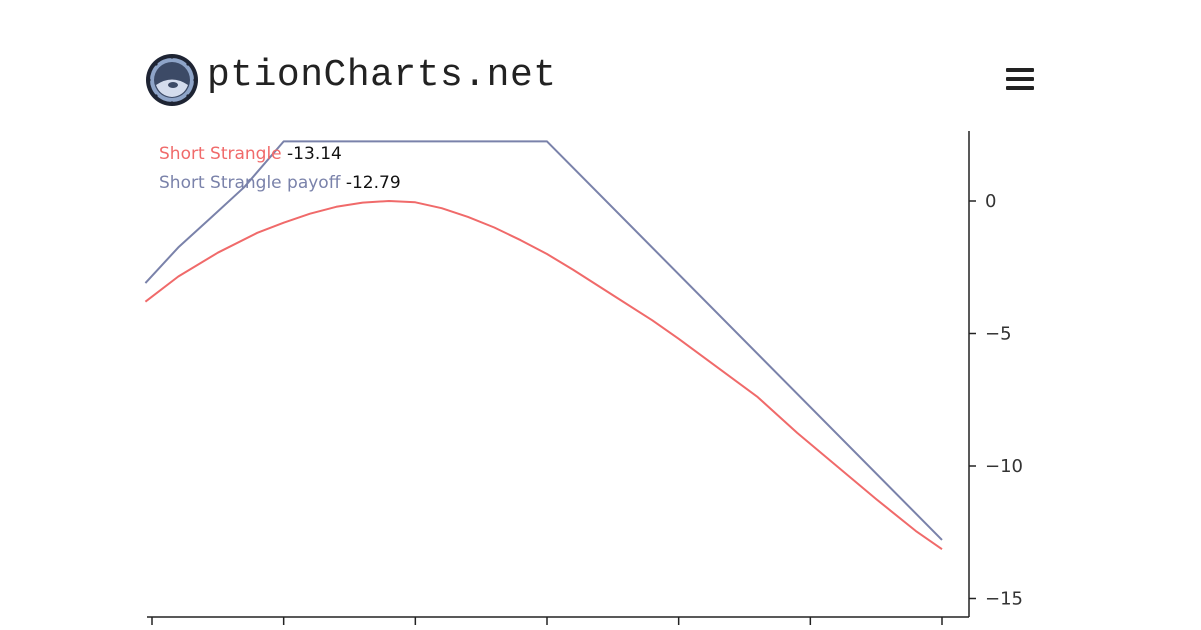 The height and width of the screenshot is (630, 1201). What do you see at coordinates (220, 154) in the screenshot?
I see `legend-series-name: Short Strangle` at bounding box center [220, 154].